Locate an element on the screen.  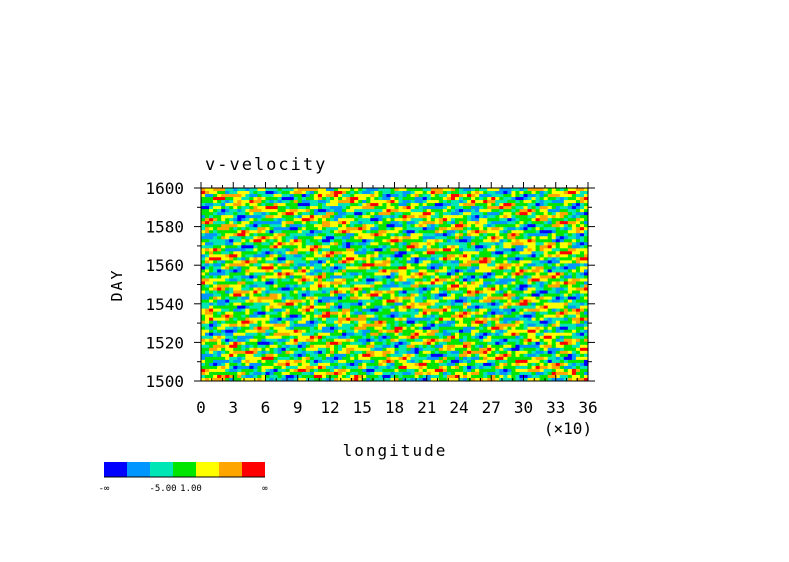
x-tick-label: 15 is located at coordinates (362, 407).